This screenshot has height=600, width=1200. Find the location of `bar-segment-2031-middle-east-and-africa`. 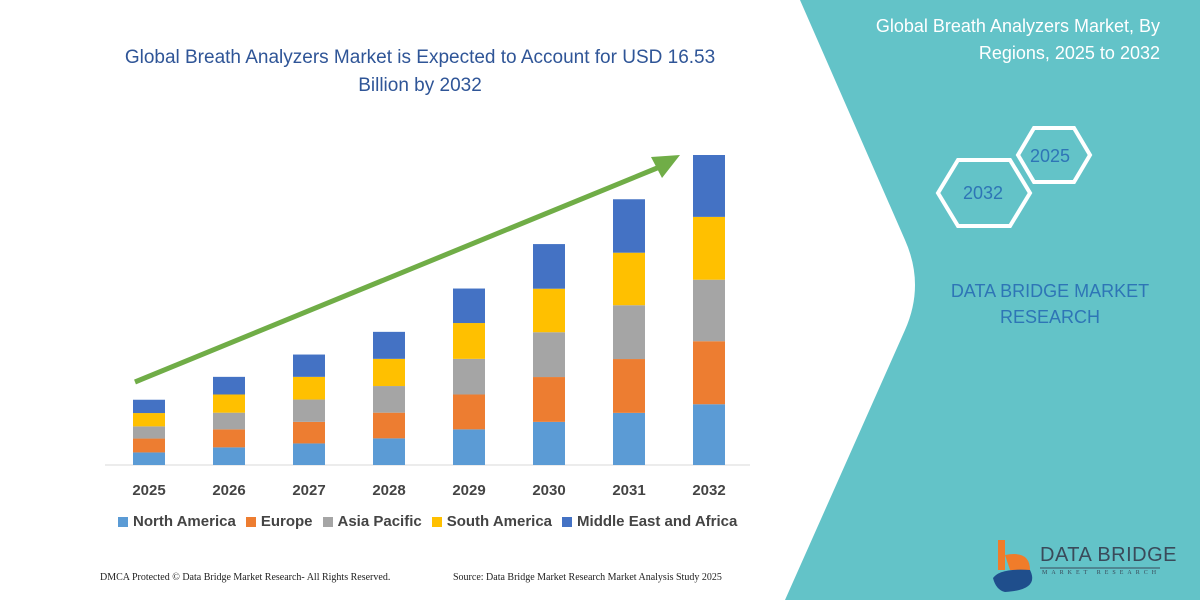

bar-segment-2031-middle-east-and-africa is located at coordinates (629, 226).